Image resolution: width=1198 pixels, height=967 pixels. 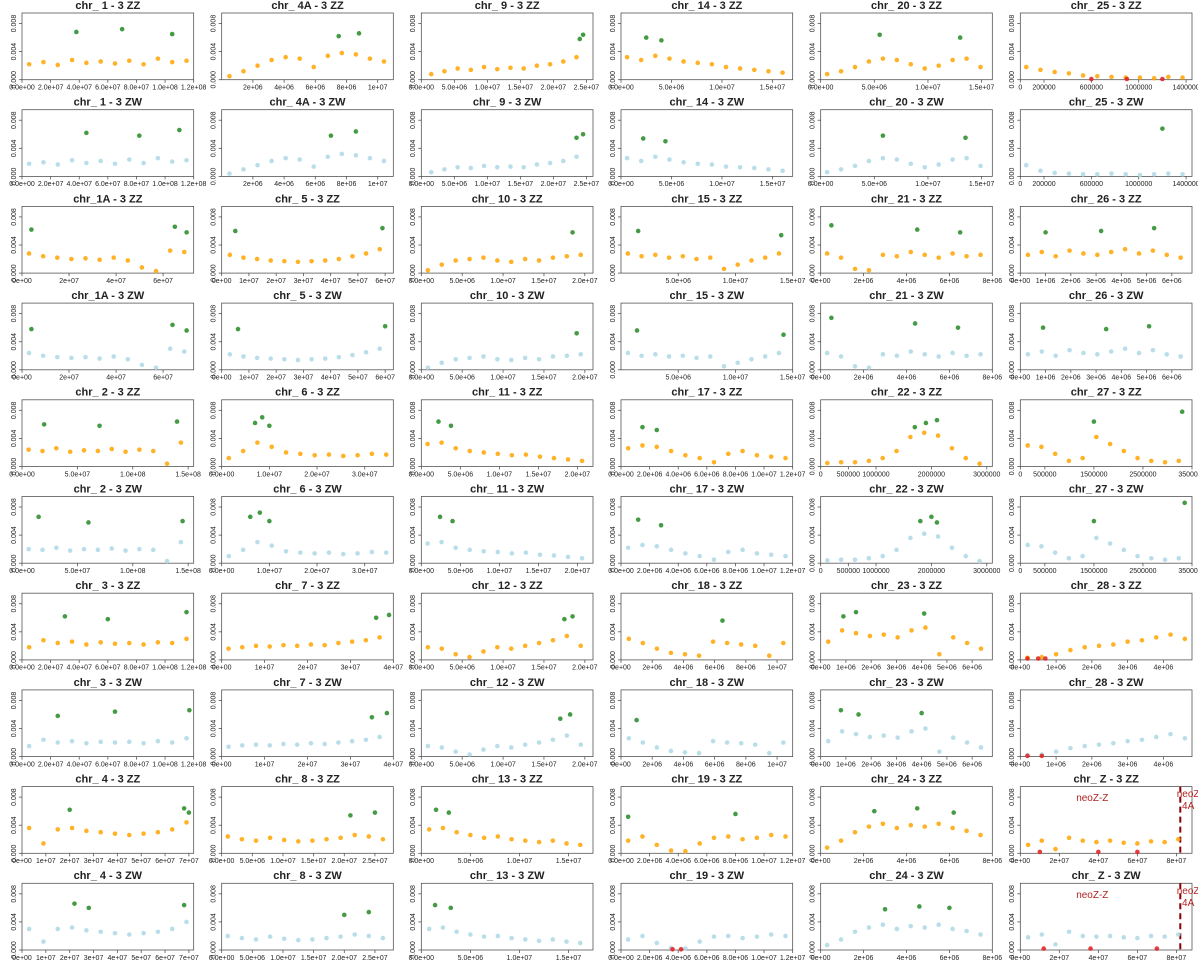 I want to click on panel-title: chr_1A - 3 ZW, so click(x=108, y=296).